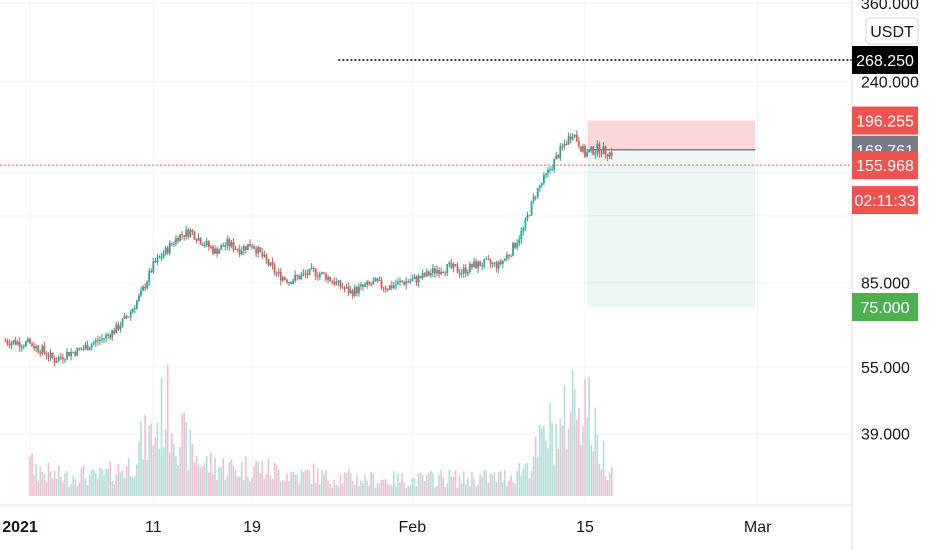 The width and height of the screenshot is (932, 550). I want to click on take-profit-zone, so click(671, 228).